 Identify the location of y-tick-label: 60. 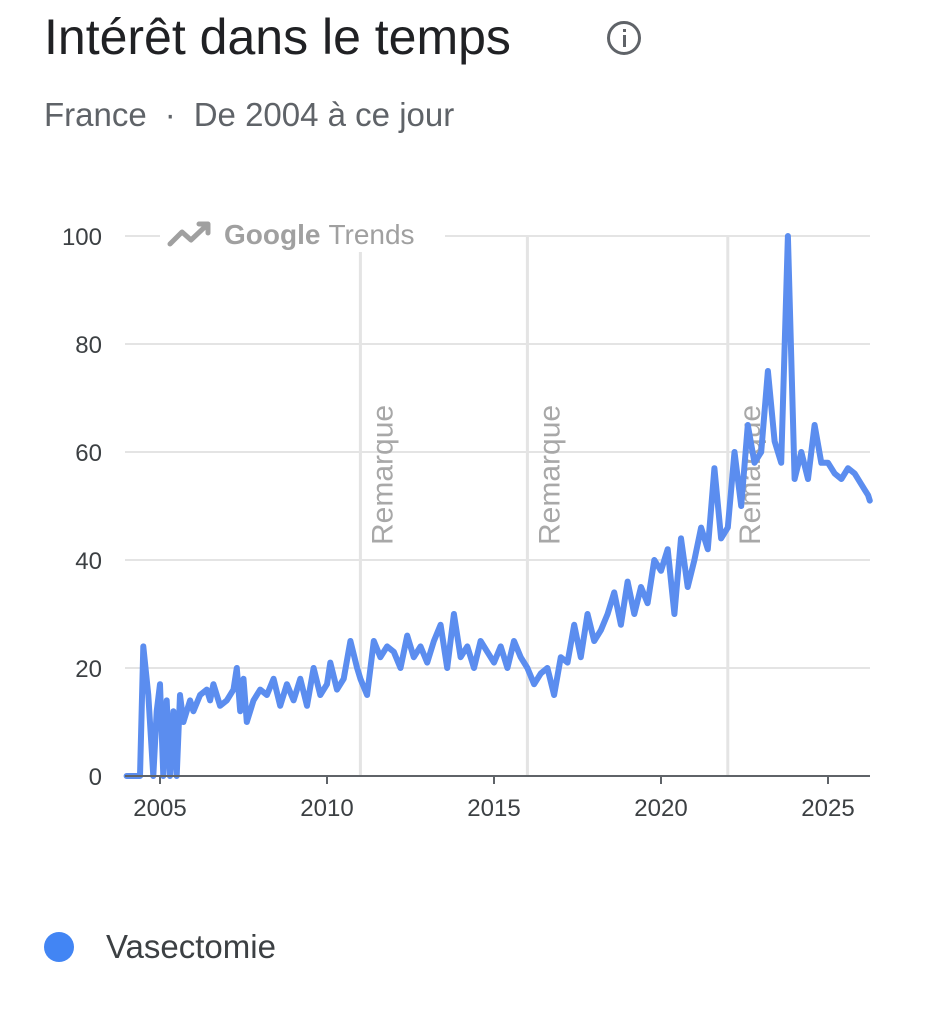
(88, 453).